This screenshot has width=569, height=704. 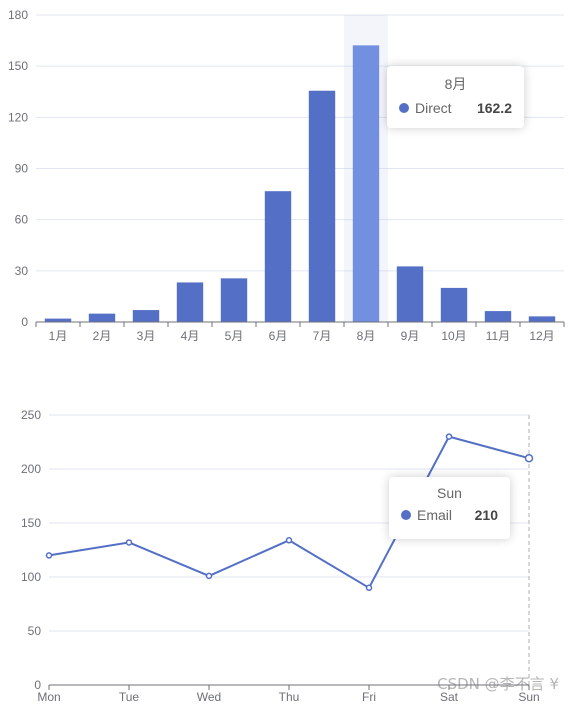 I want to click on x-tick-label: Wed, so click(x=209, y=697).